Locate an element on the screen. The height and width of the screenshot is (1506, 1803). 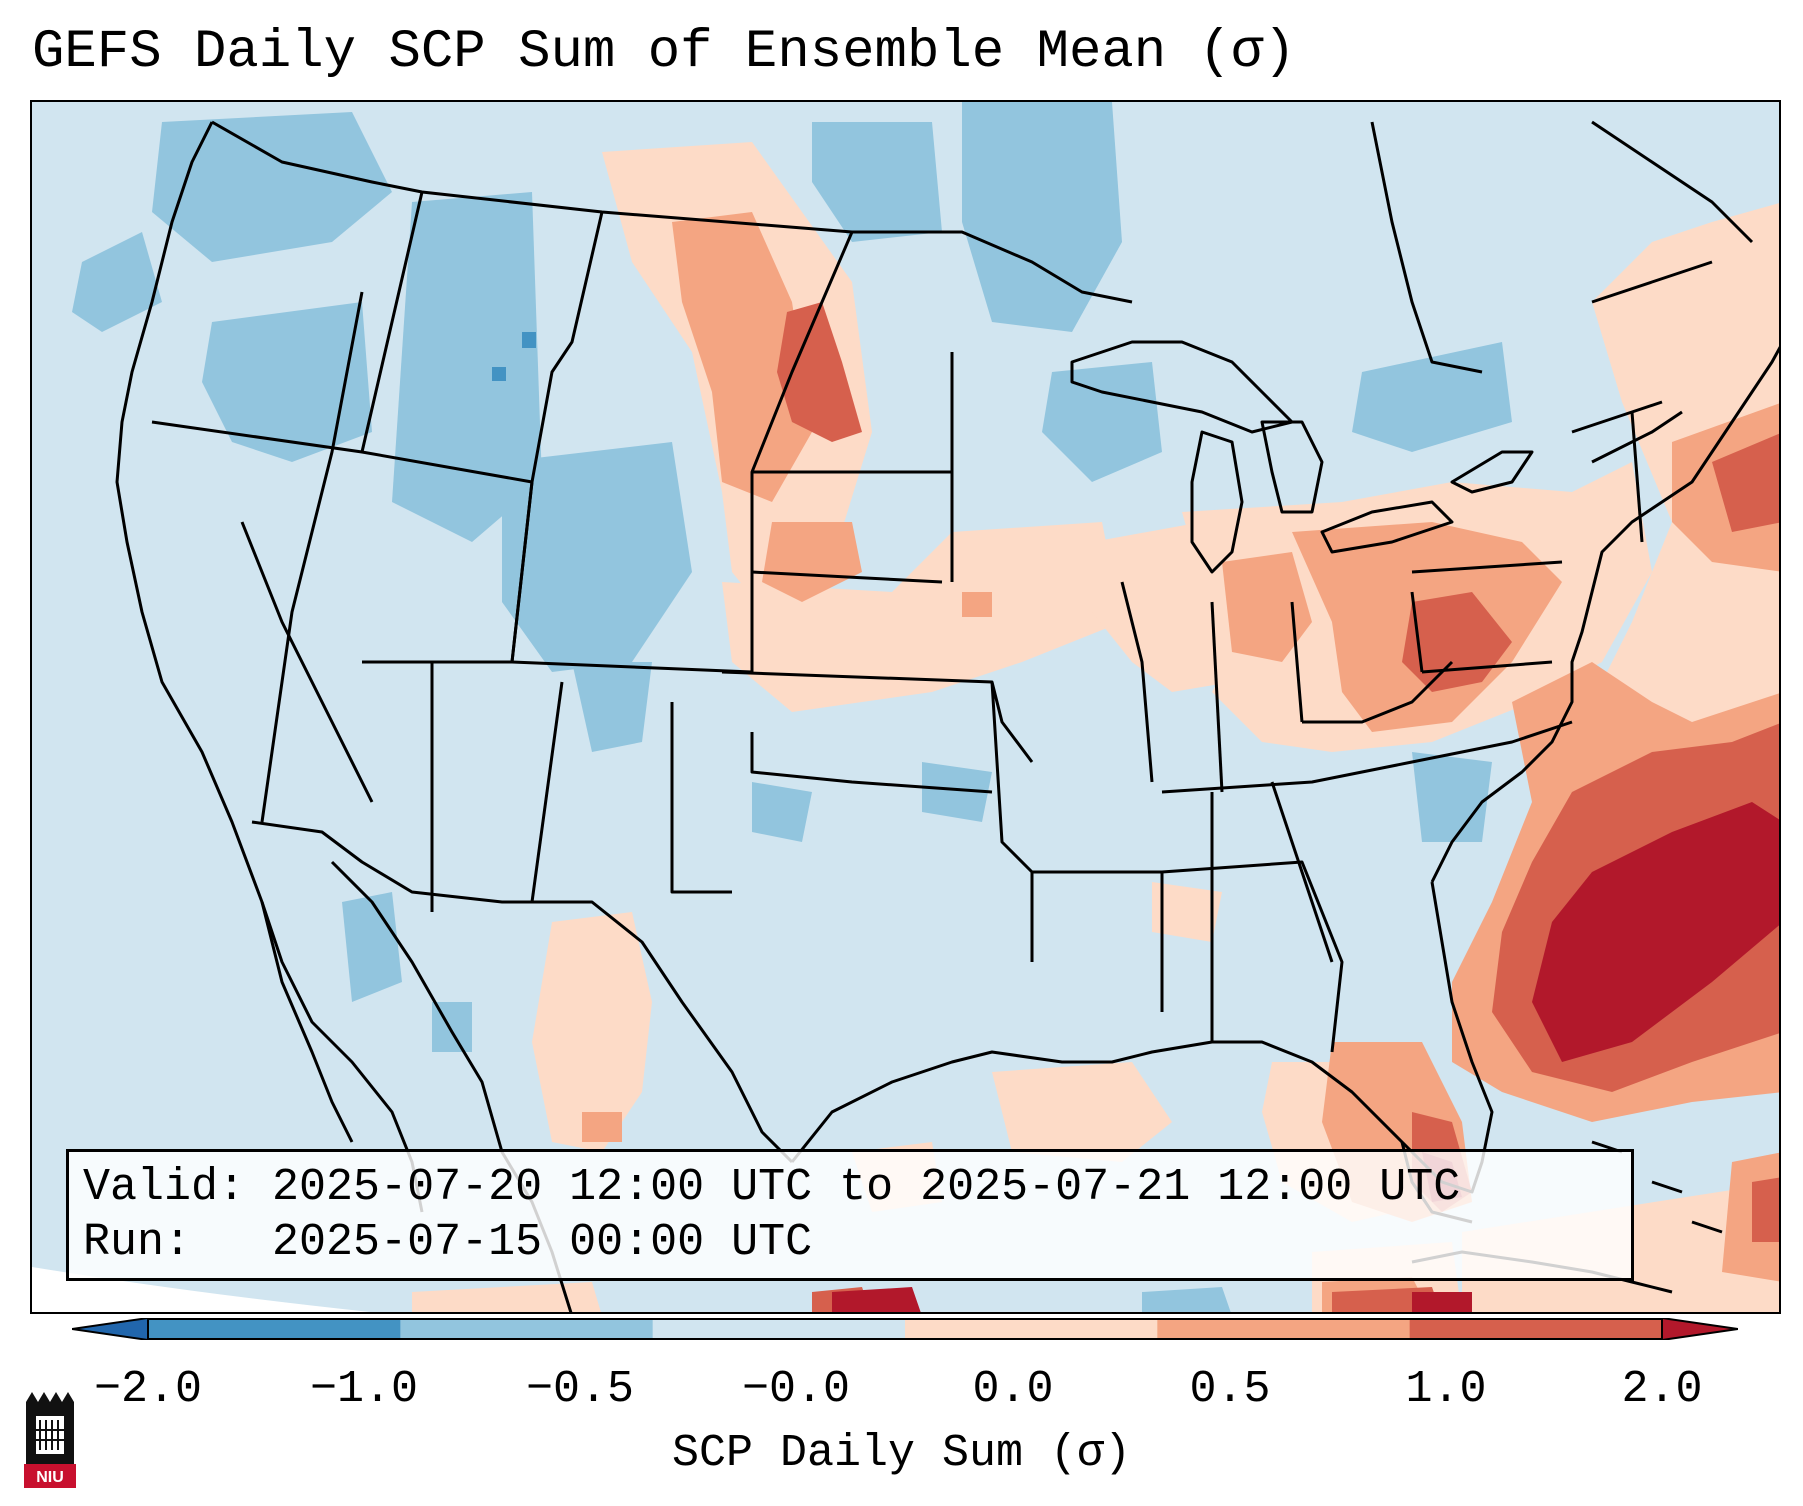
run-time: 2025-07-15 00:00 UTC is located at coordinates (542, 1242).